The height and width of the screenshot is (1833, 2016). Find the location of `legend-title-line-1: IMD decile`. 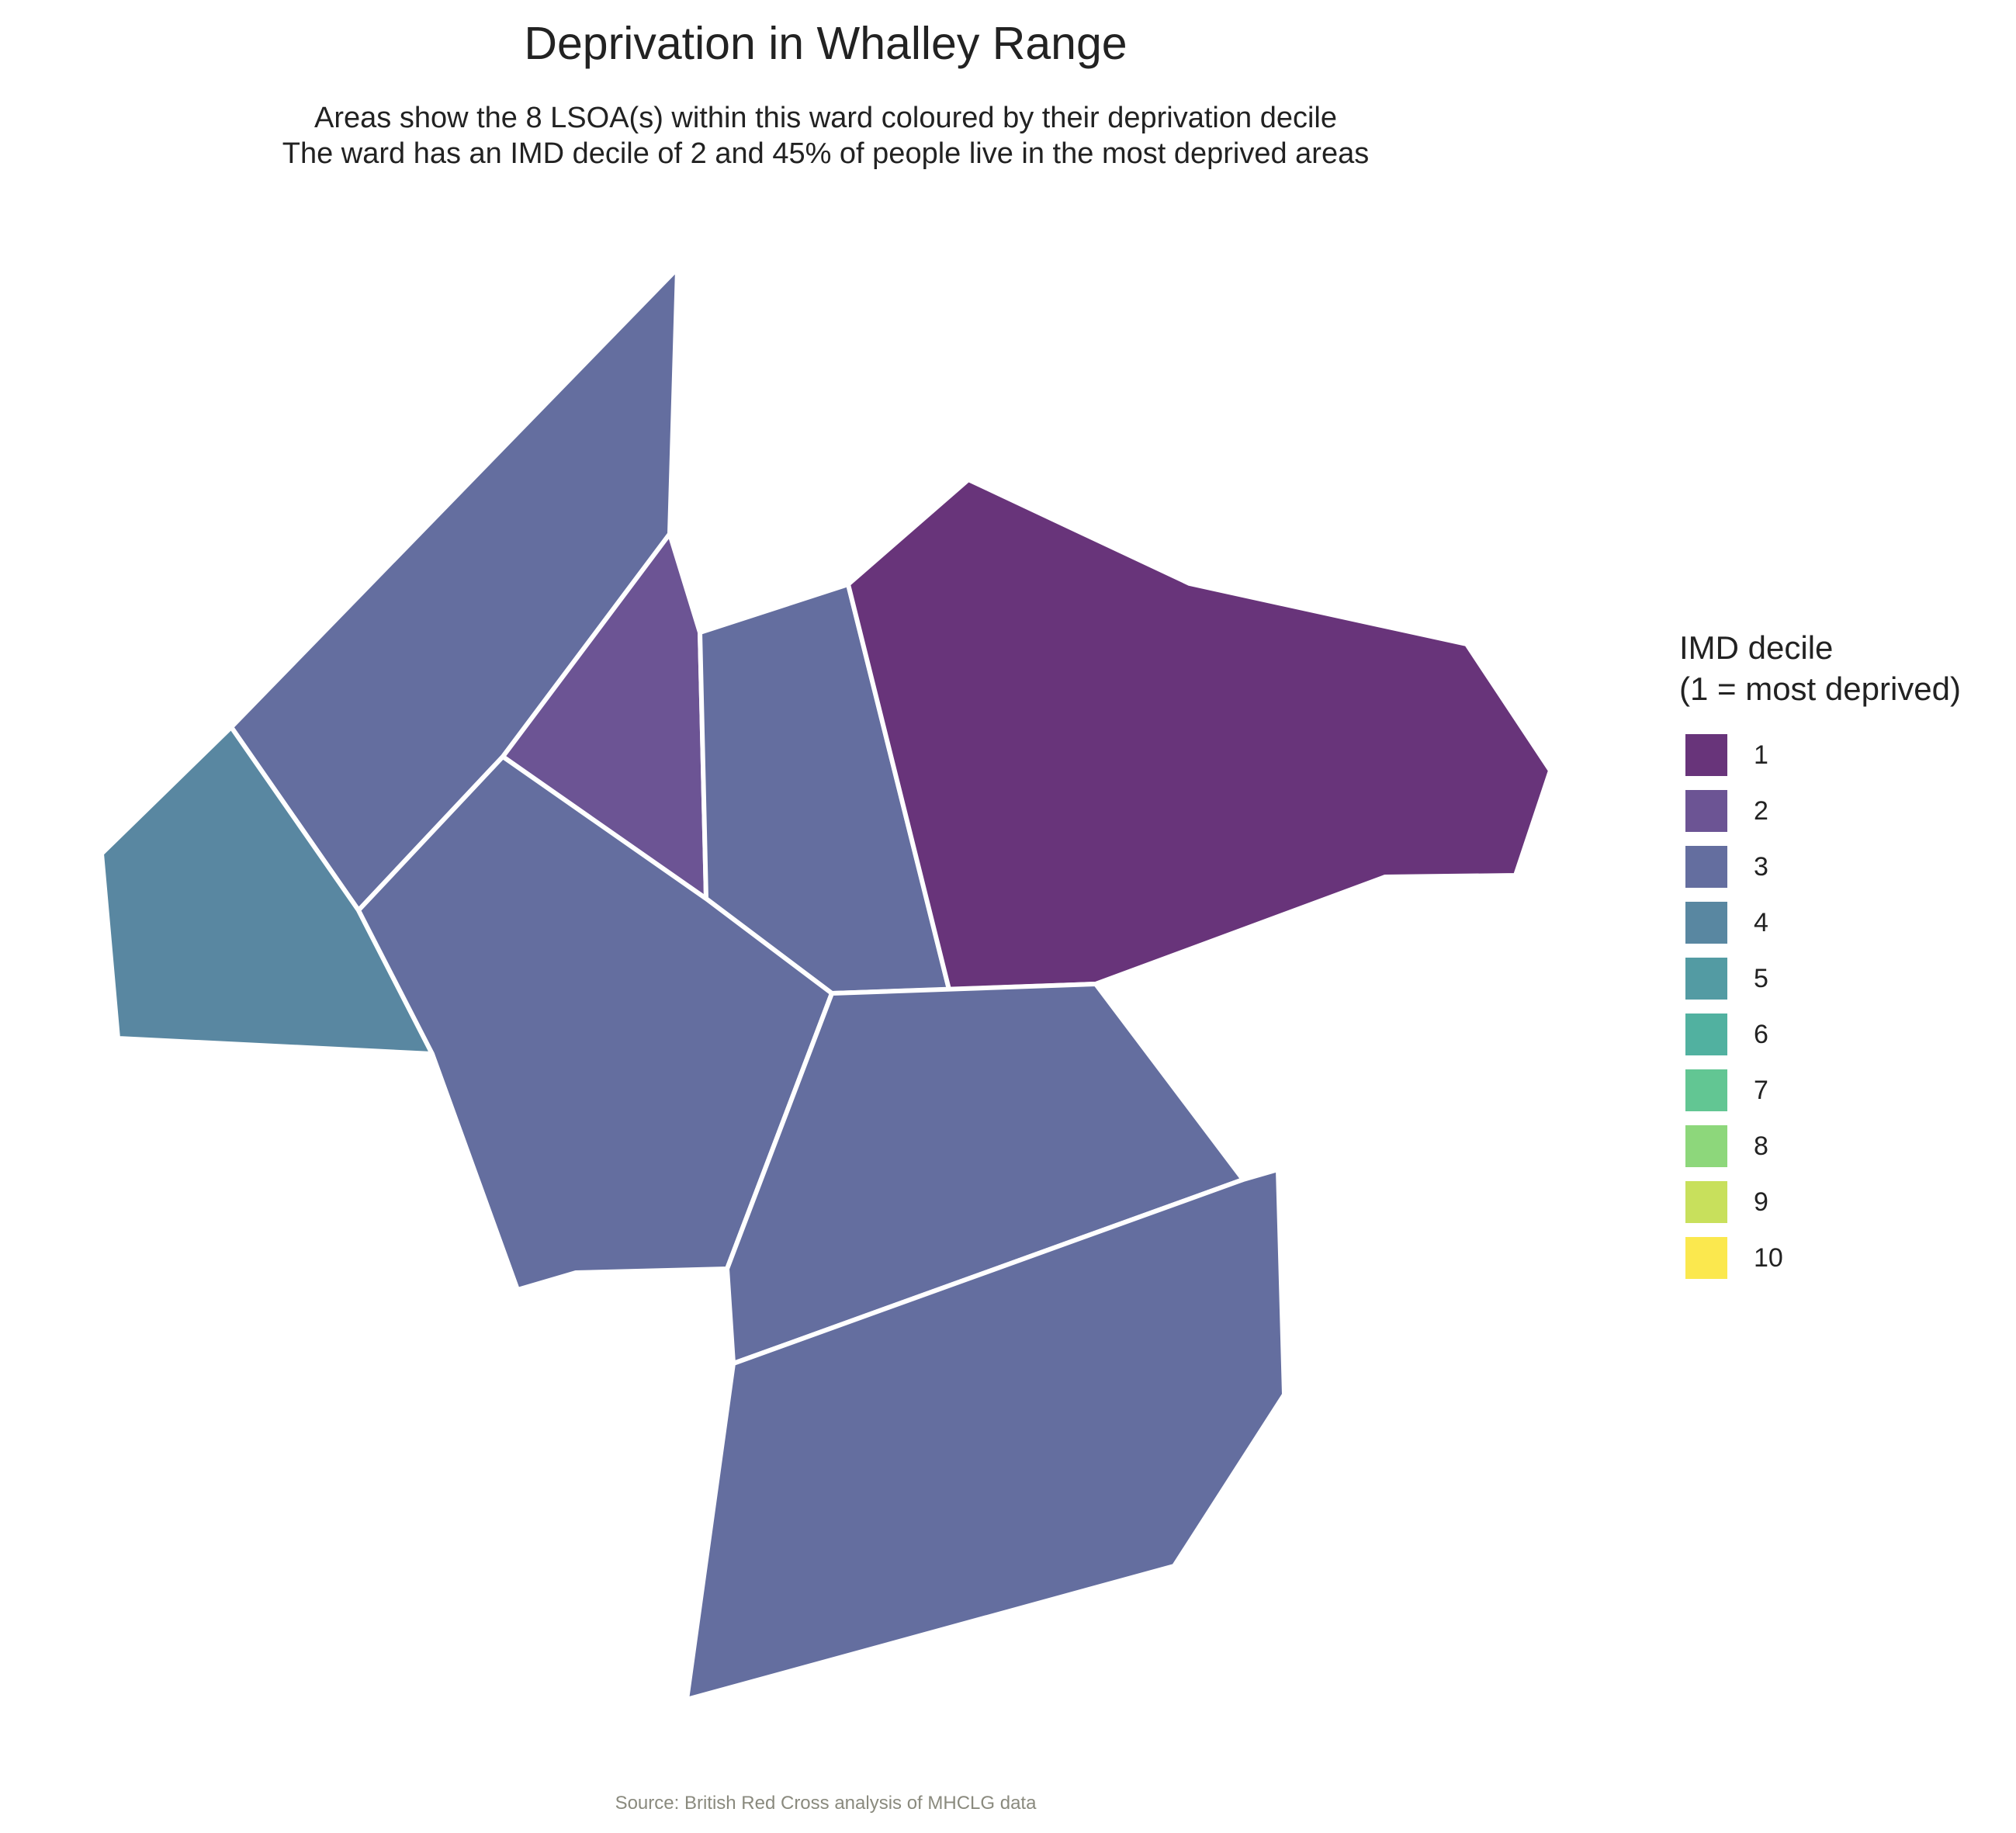

legend-title-line-1: IMD decile is located at coordinates (1757, 648).